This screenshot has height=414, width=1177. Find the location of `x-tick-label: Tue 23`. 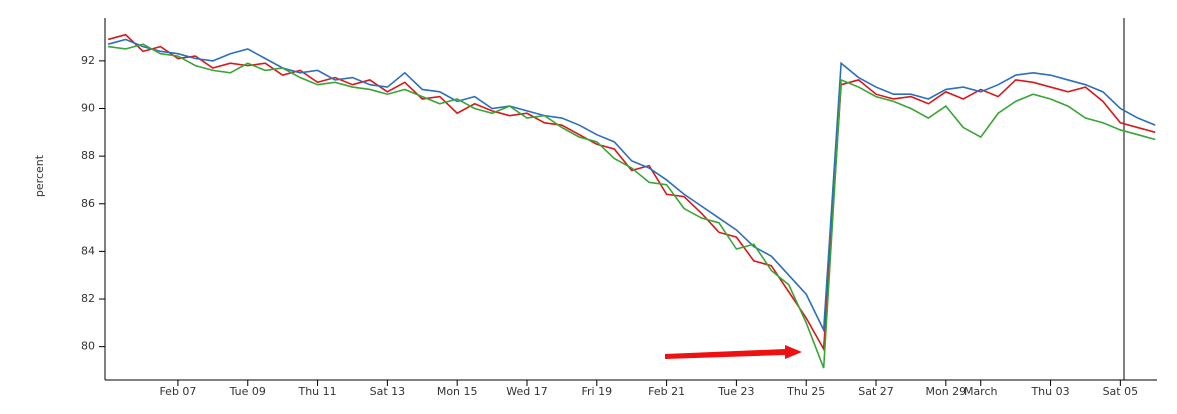

x-tick-label: Tue 23 is located at coordinates (735, 391).